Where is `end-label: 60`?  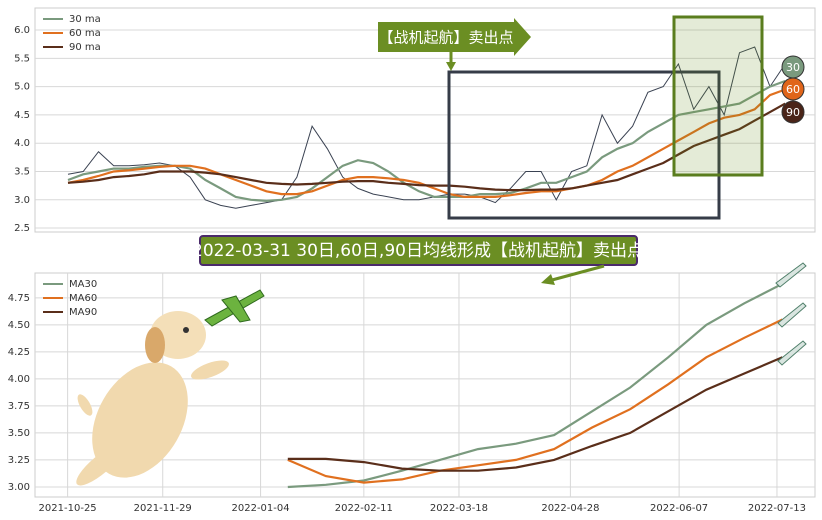 end-label: 60 is located at coordinates (793, 89).